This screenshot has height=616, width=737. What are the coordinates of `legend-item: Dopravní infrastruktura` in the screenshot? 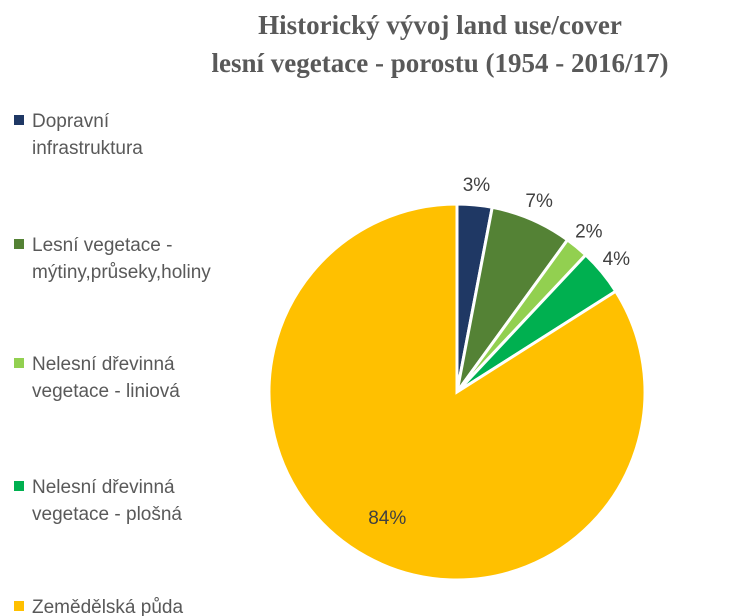 It's located at (110, 135).